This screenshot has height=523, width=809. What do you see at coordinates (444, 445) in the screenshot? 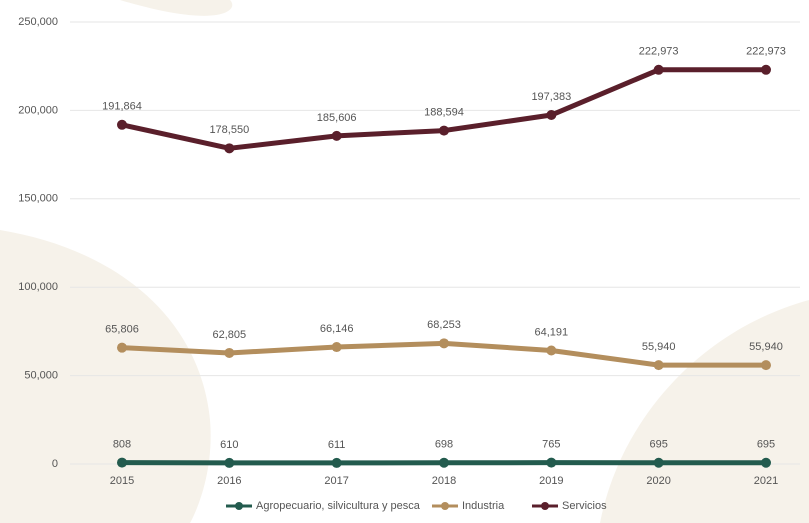
I see `data-label: 698` at bounding box center [444, 445].